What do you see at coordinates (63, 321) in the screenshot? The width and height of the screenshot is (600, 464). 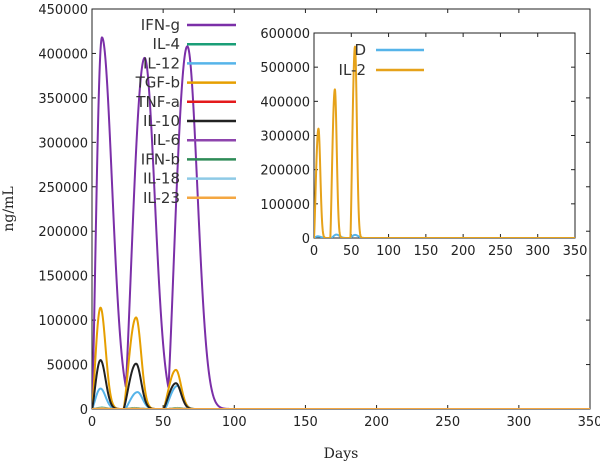 I see `main-y-tick-label: 100000` at bounding box center [63, 321].